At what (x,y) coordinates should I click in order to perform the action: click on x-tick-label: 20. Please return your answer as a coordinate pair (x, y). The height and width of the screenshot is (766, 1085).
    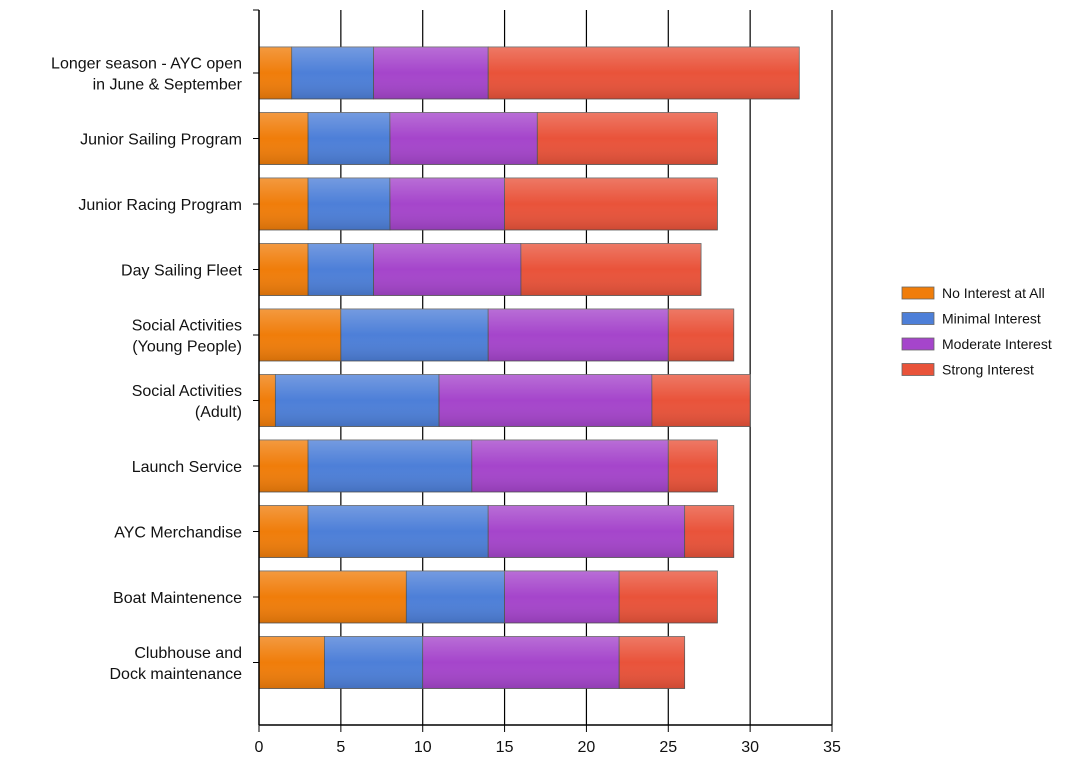
    Looking at the image, I should click on (587, 747).